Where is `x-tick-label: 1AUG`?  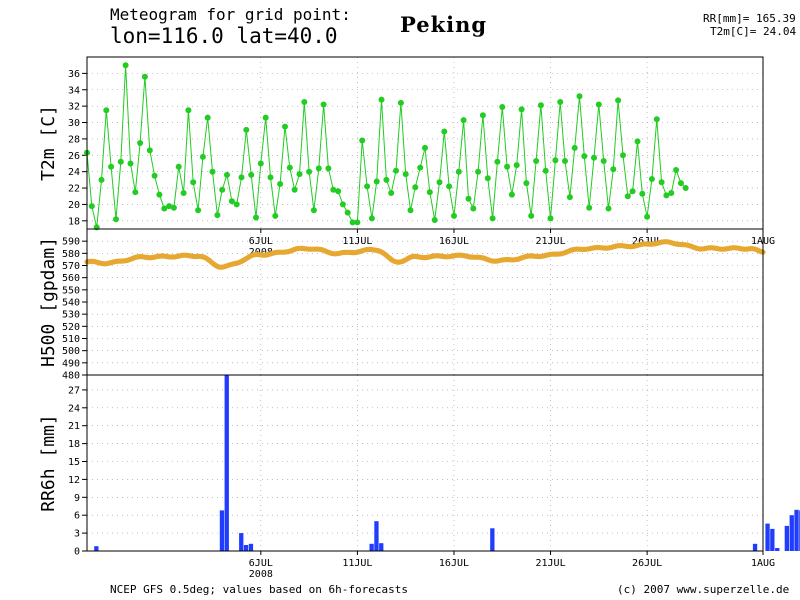
x-tick-label: 1AUG is located at coordinates (763, 563).